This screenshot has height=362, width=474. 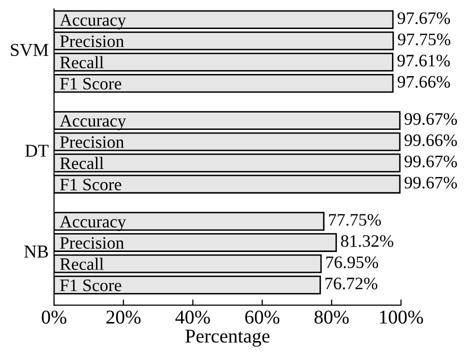 I want to click on x-tick-label: 40%, so click(x=192, y=317).